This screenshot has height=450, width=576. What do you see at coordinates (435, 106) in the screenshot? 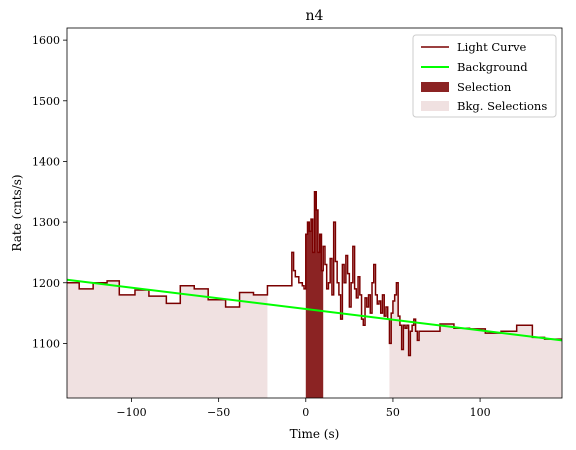
I see `legend-swatch-bkg-selections` at bounding box center [435, 106].